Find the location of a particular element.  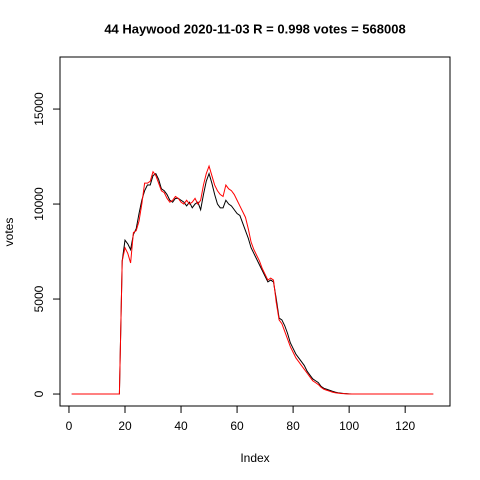

y-axis-label: votes is located at coordinates (9, 232).